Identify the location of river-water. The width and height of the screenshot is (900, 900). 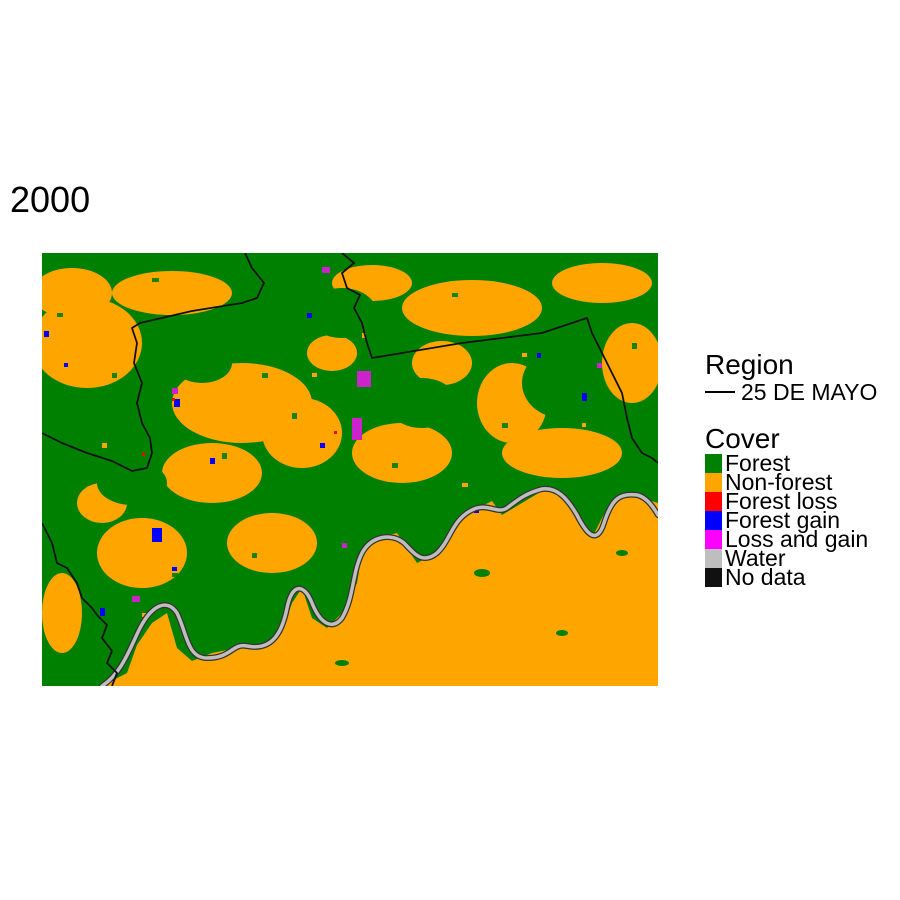
(379, 586).